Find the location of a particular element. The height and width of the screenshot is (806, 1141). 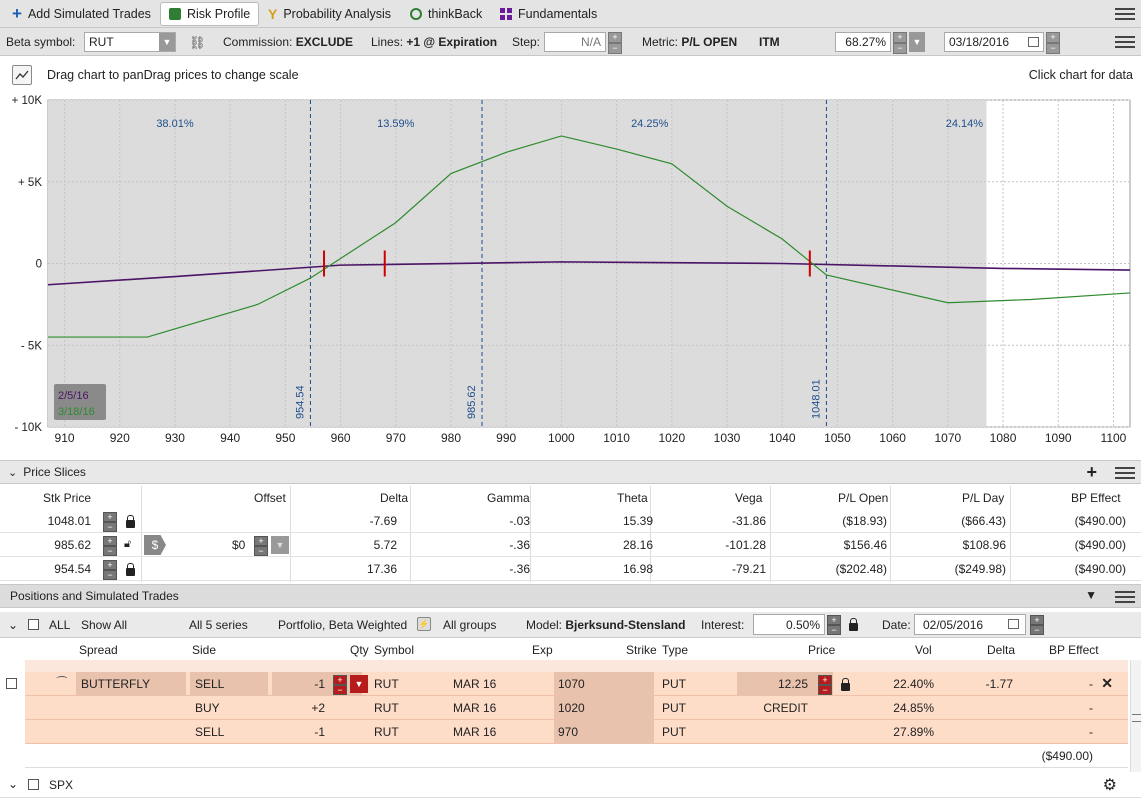

select-all-checkbox is located at coordinates (33, 624).